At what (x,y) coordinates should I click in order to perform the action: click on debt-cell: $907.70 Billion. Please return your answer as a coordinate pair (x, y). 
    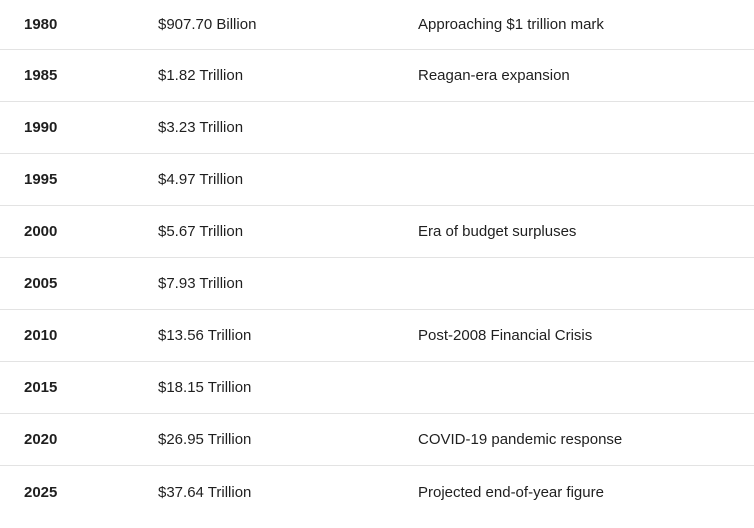
    Looking at the image, I should click on (207, 24).